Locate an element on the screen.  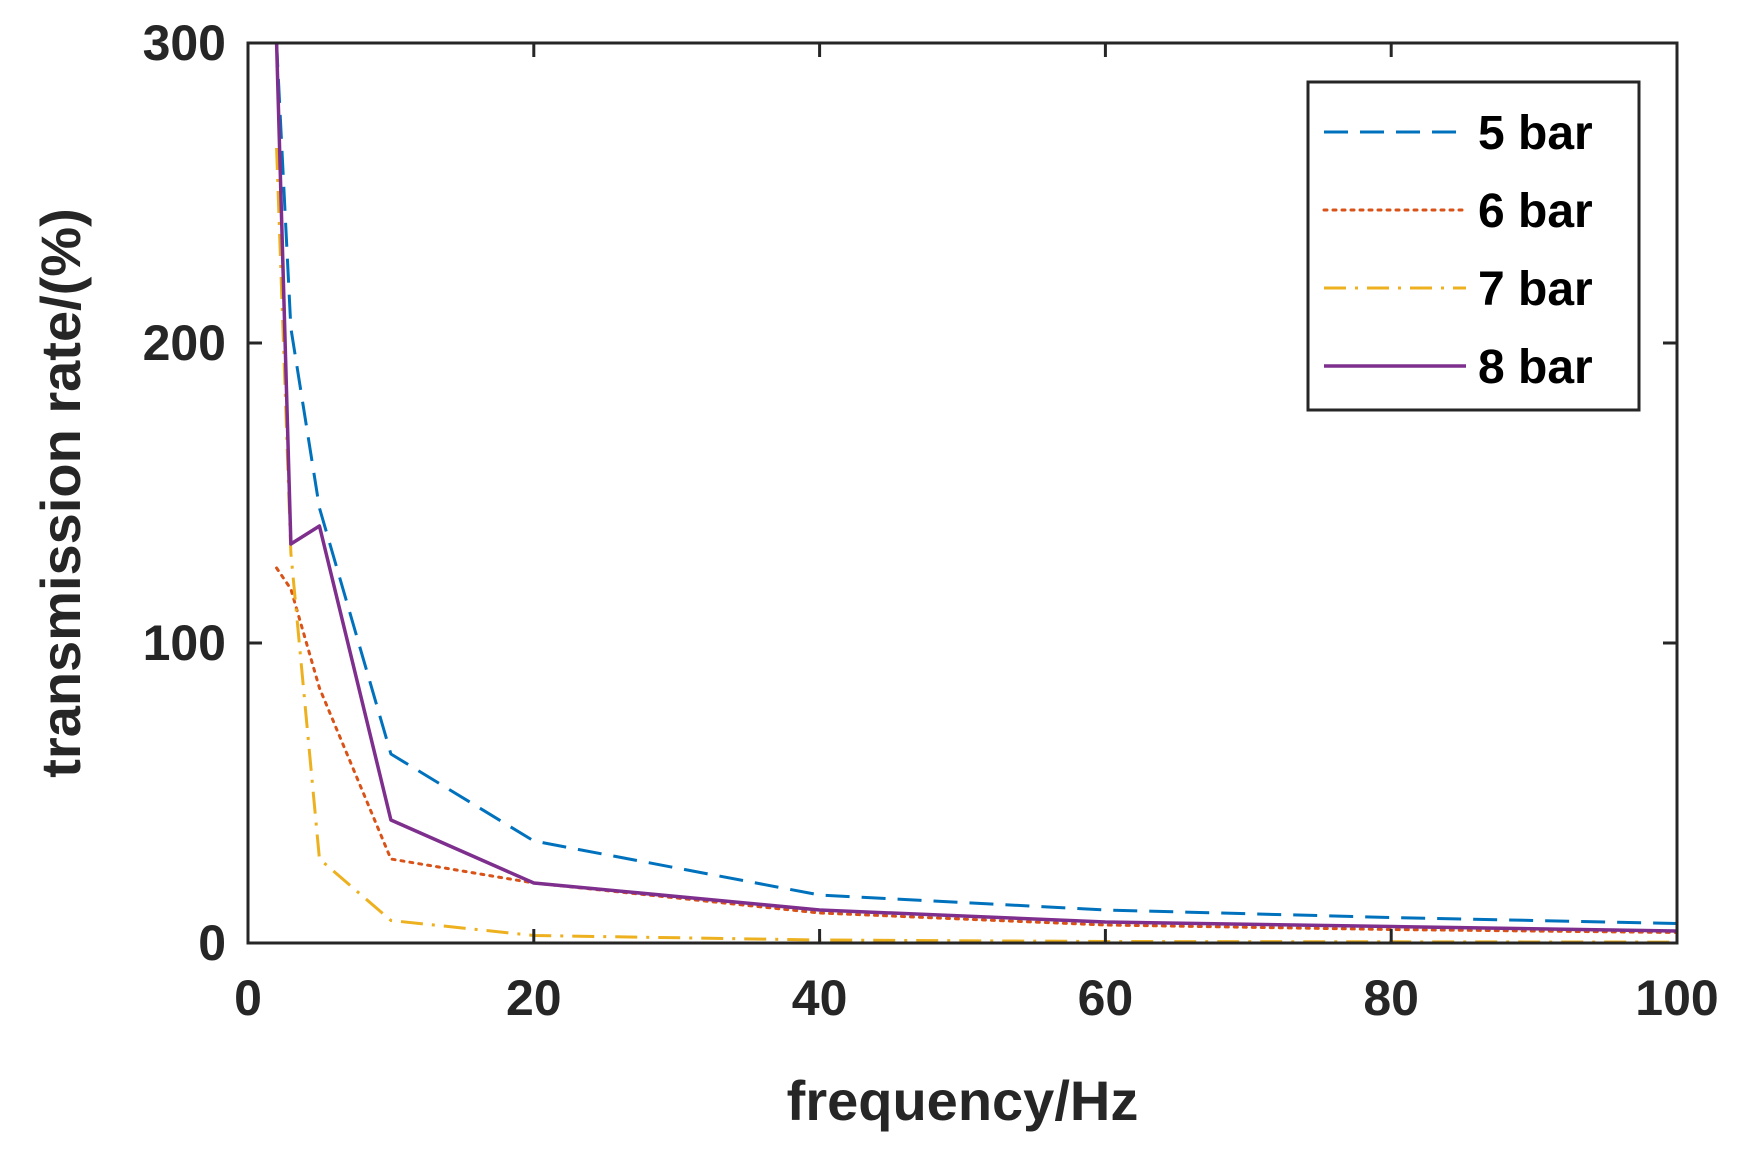
legend: 5 bar 6 bar 7 bar 8 bar is located at coordinates (1473, 246).